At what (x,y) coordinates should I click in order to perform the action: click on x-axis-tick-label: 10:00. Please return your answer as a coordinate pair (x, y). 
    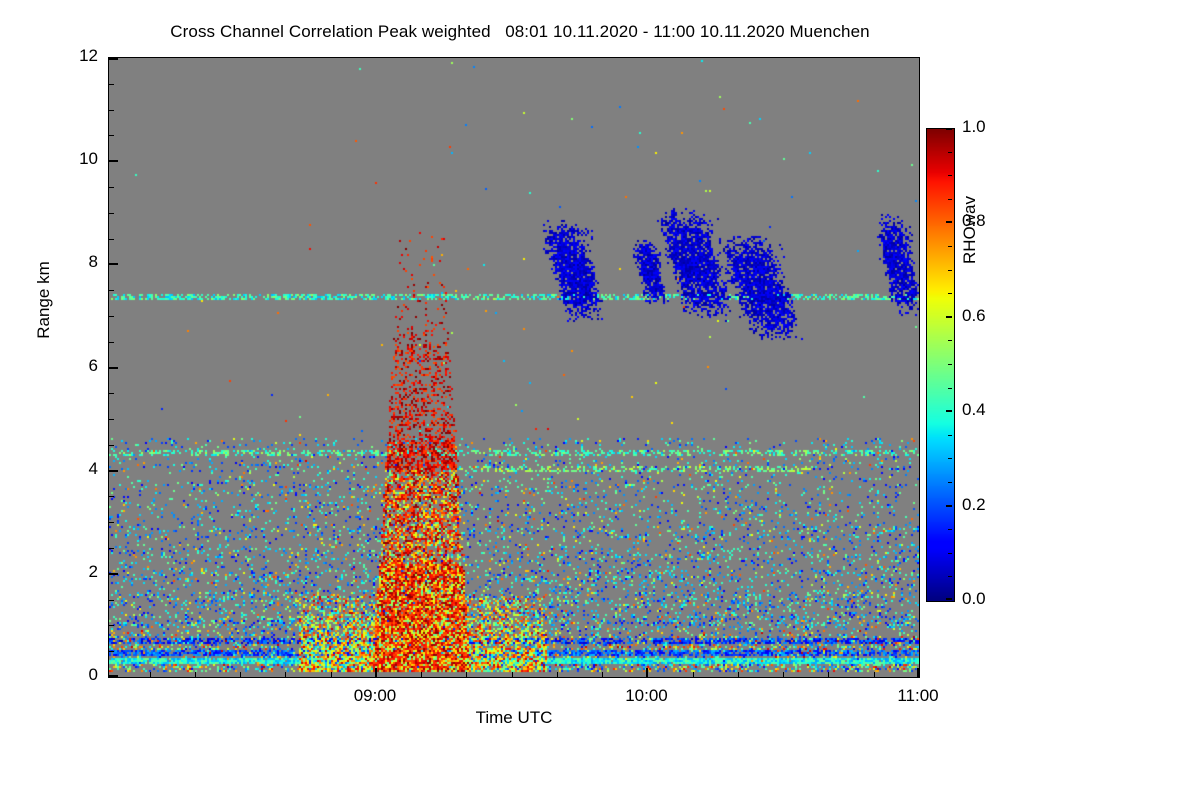
    Looking at the image, I should click on (646, 695).